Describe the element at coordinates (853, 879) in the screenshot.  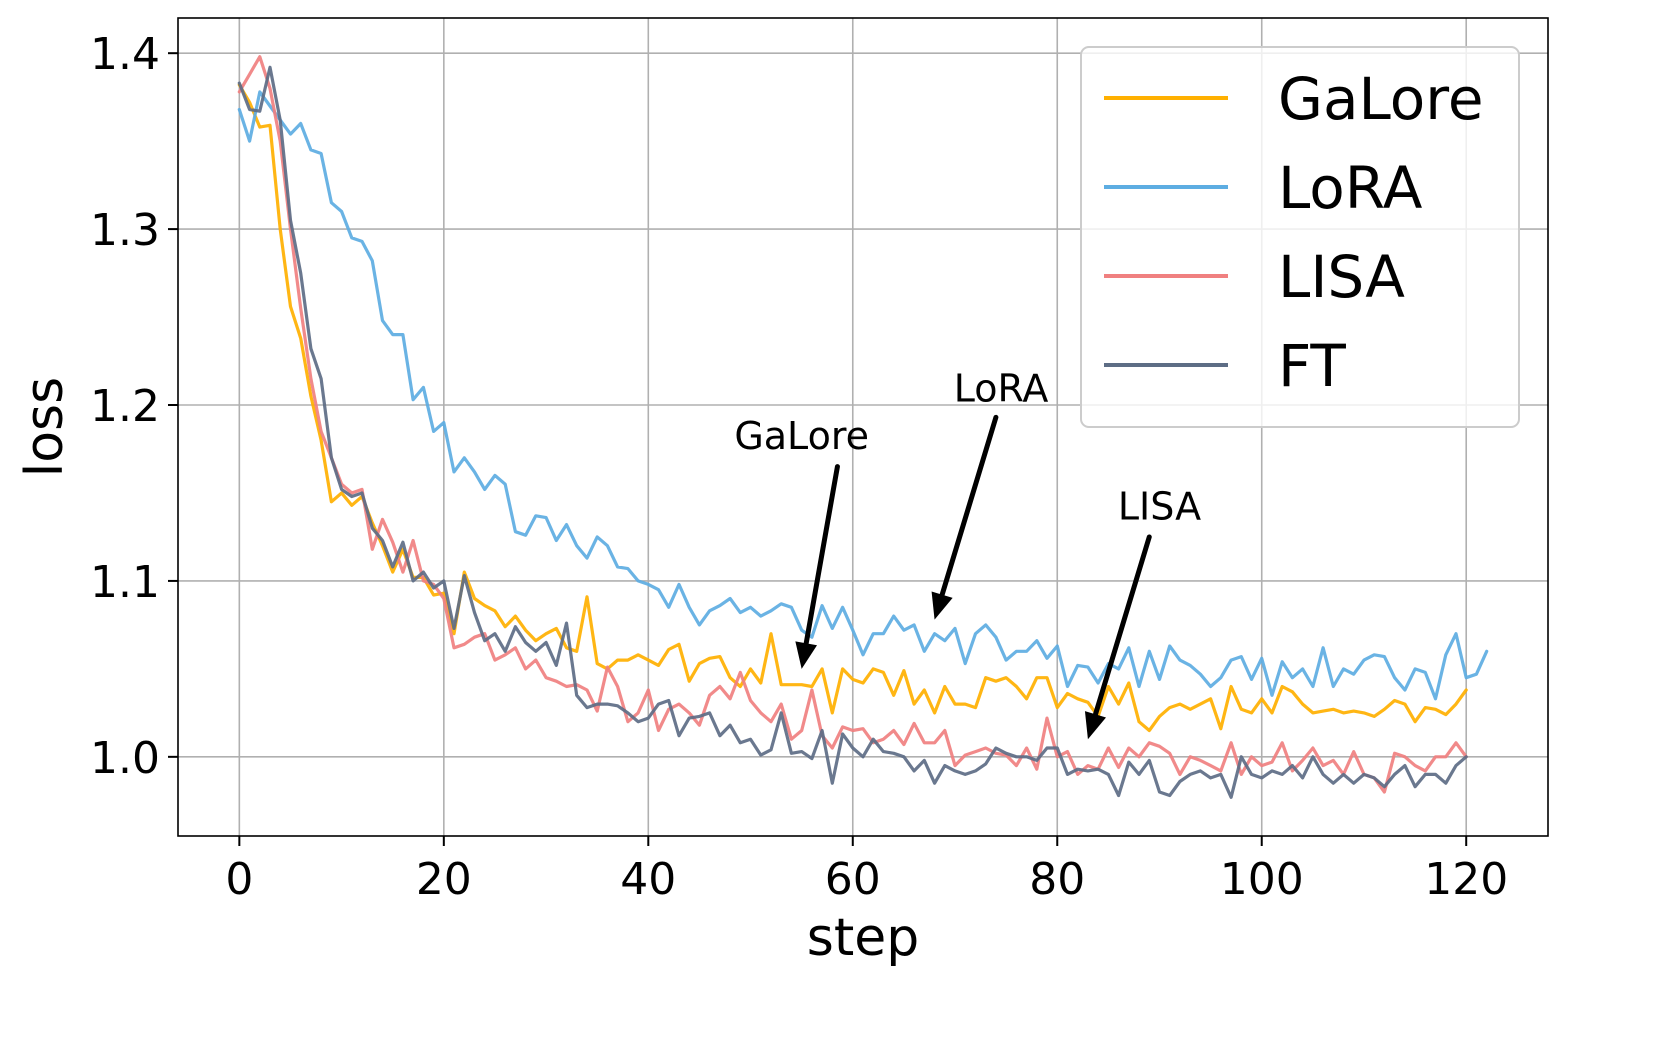
I see `x-tick-label: 60` at that location.